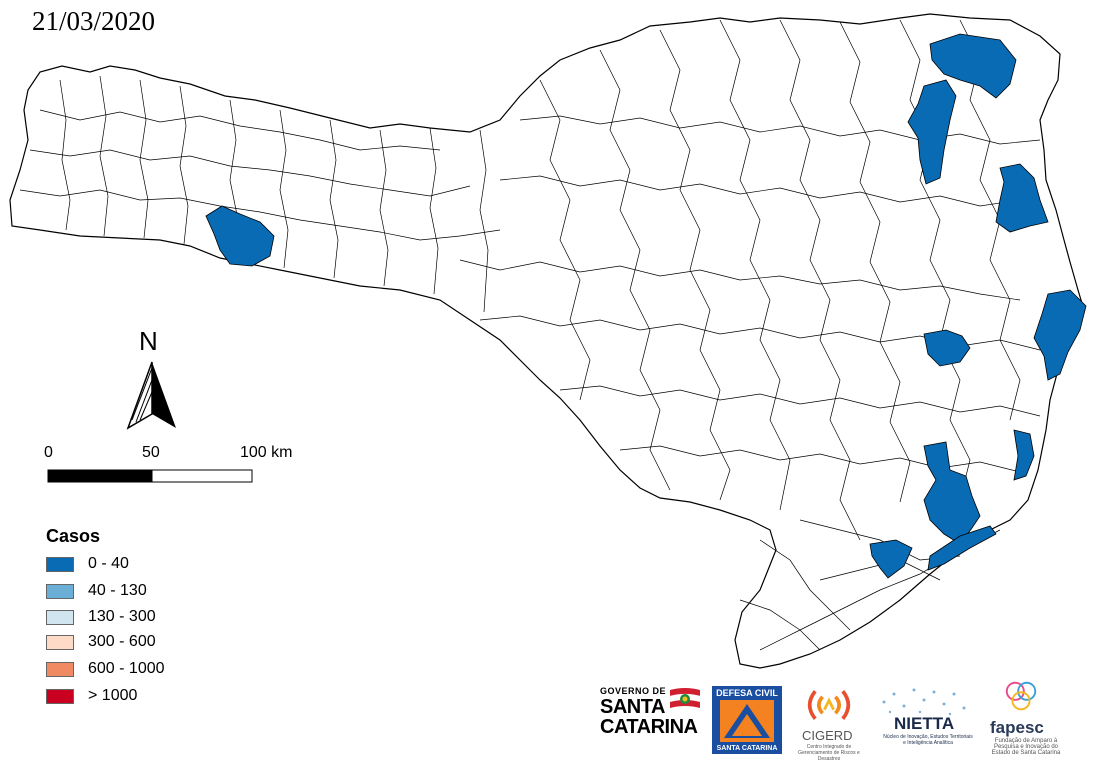 The height and width of the screenshot is (766, 1110). What do you see at coordinates (962, 548) in the screenshot?
I see `municipality-south-coast` at bounding box center [962, 548].